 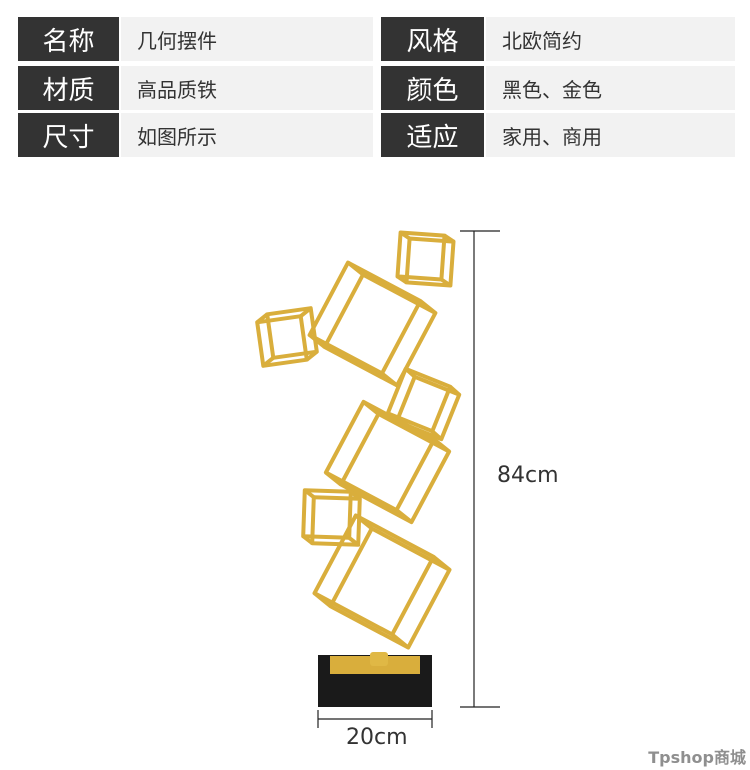 What do you see at coordinates (379, 659) in the screenshot?
I see `base-connector` at bounding box center [379, 659].